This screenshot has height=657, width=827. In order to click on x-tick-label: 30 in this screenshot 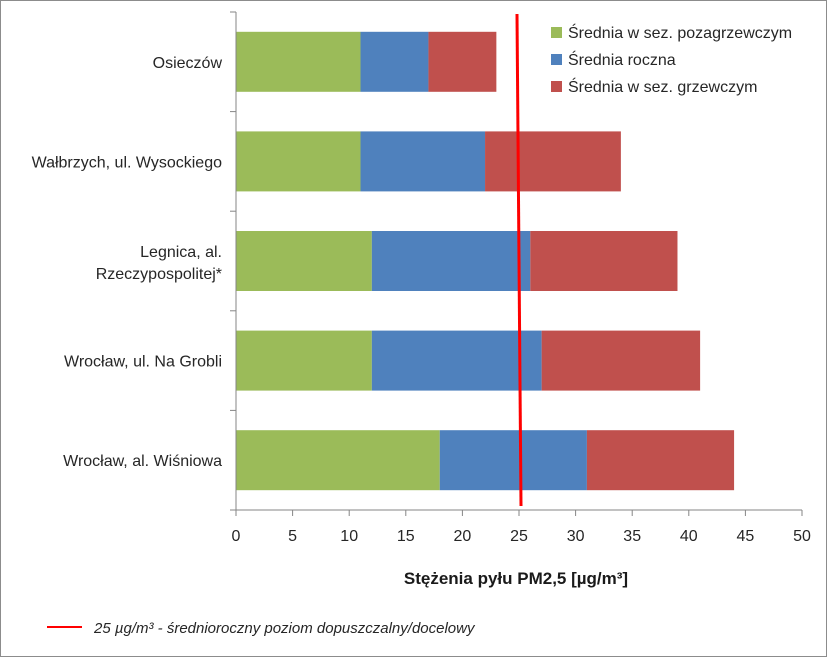, I will do `click(576, 536)`.